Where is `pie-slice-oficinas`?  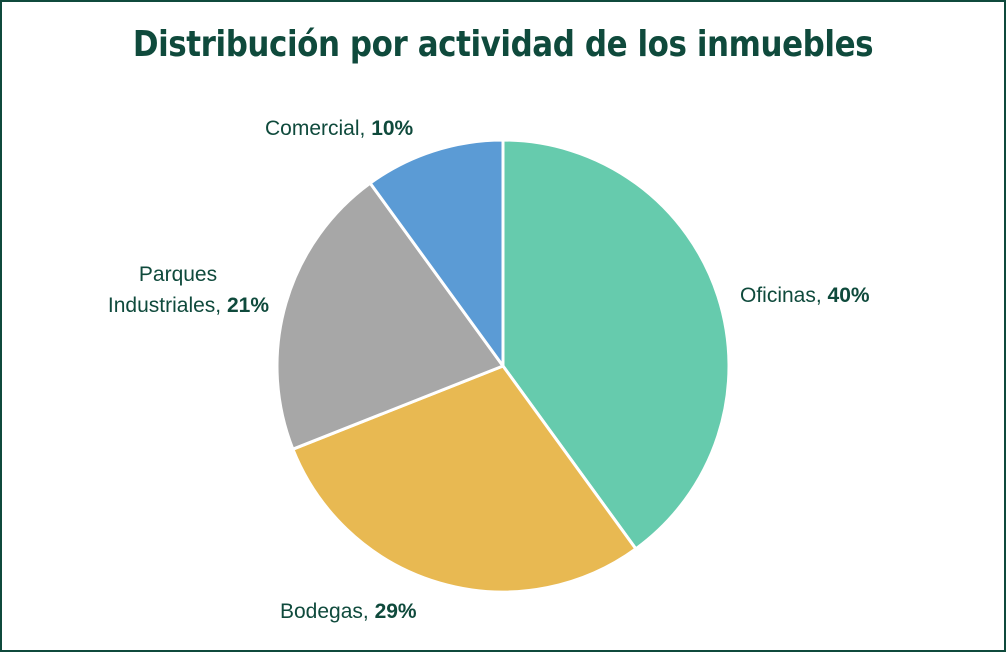 pie-slice-oficinas is located at coordinates (616, 344).